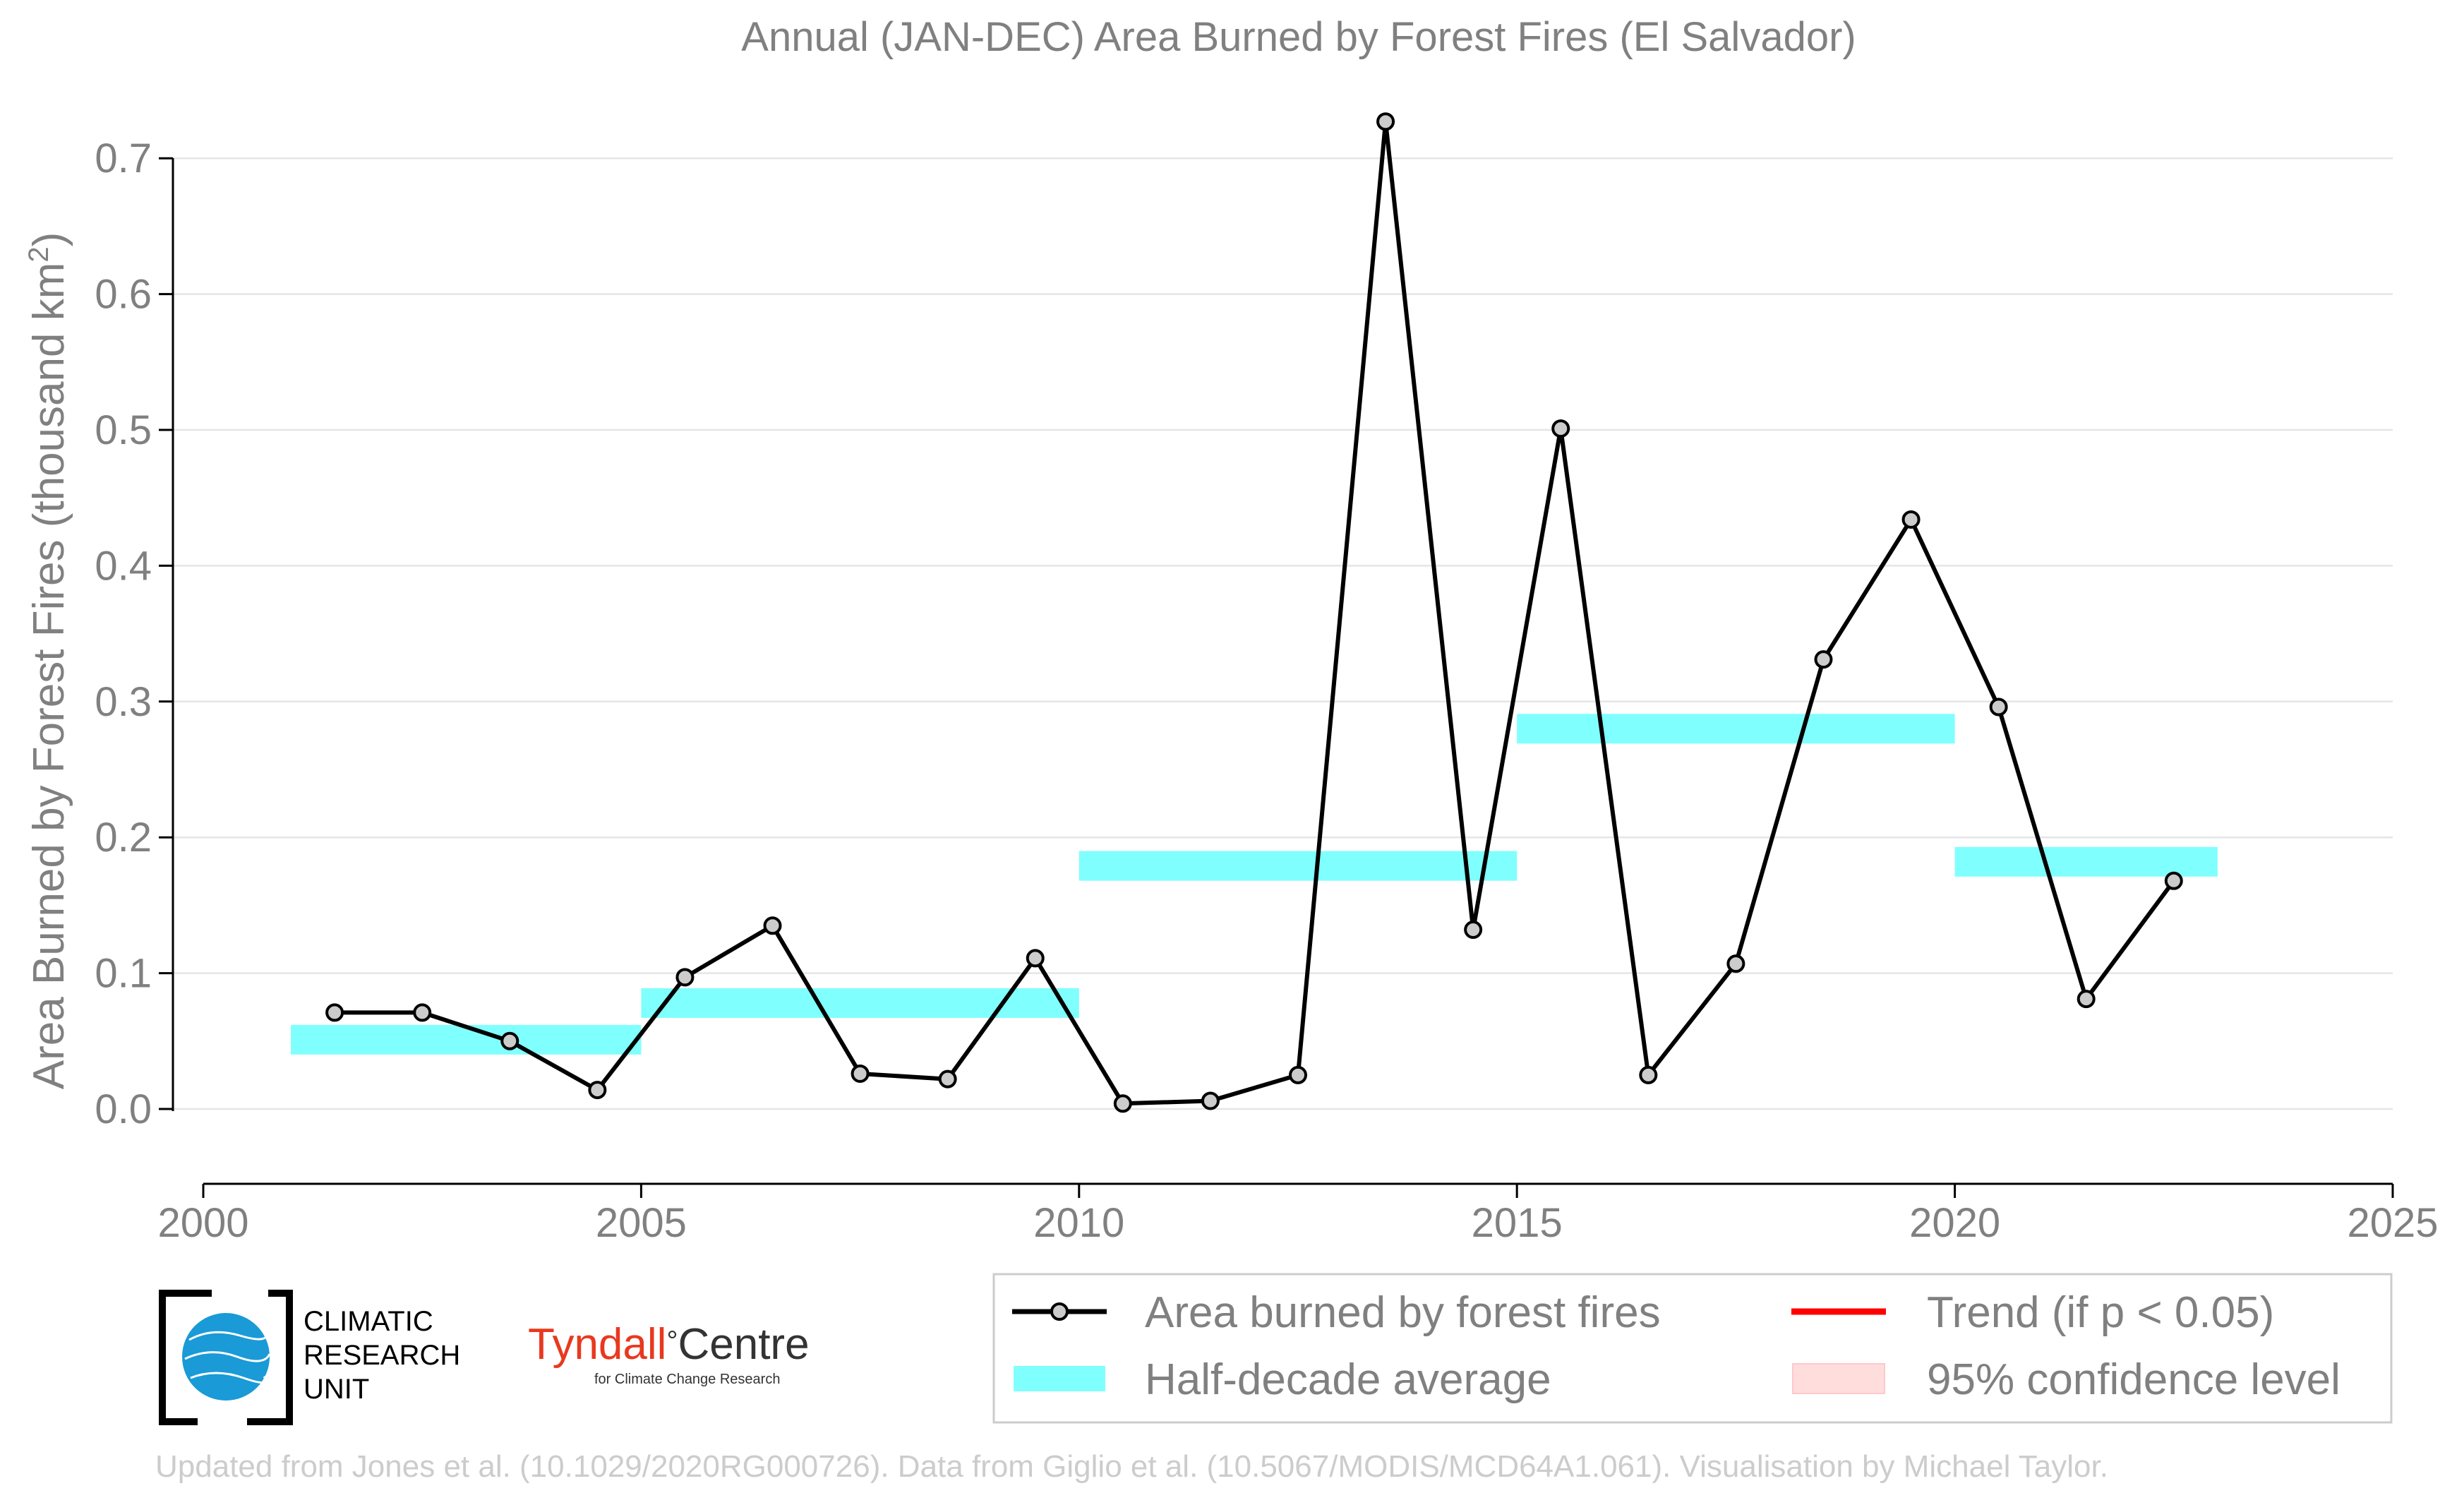 This screenshot has height=1505, width=2464. What do you see at coordinates (382, 1355) in the screenshot?
I see `cru-logo-line-2: RESEARCH` at bounding box center [382, 1355].